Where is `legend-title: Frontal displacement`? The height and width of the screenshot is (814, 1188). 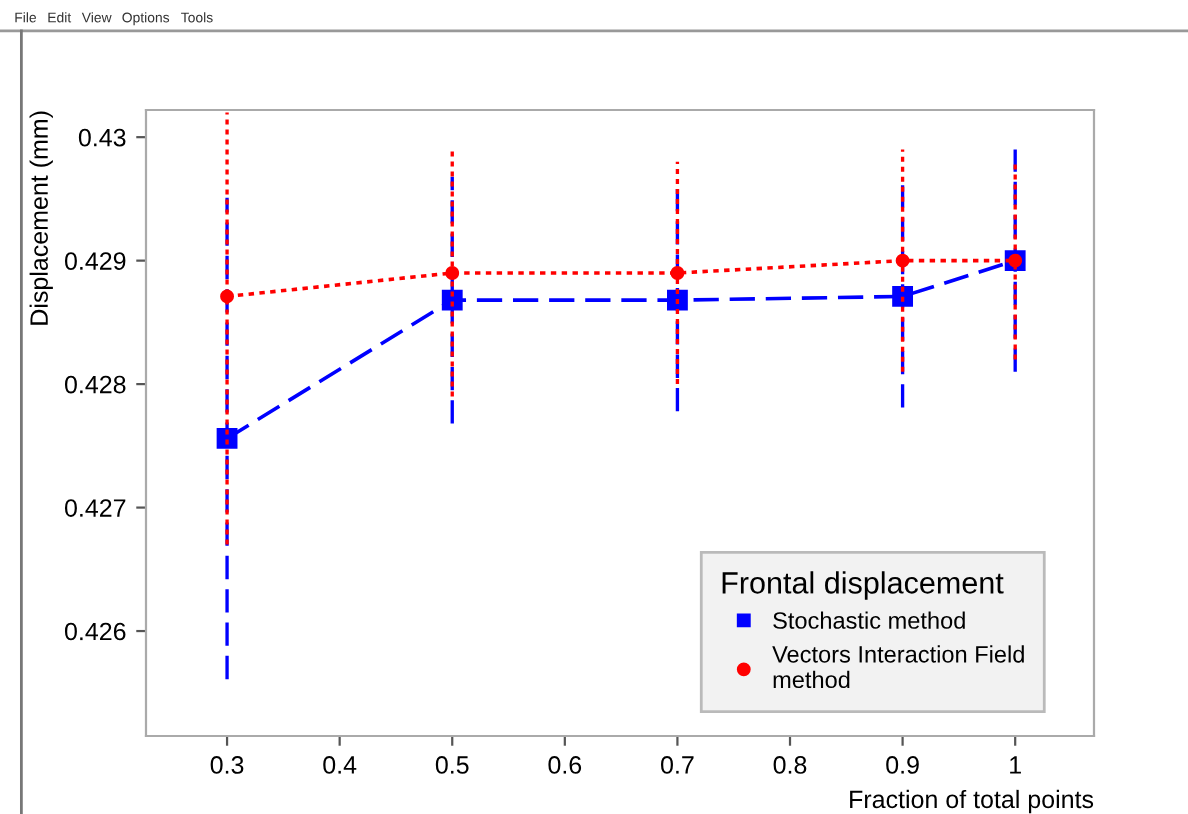
legend-title: Frontal displacement is located at coordinates (863, 585).